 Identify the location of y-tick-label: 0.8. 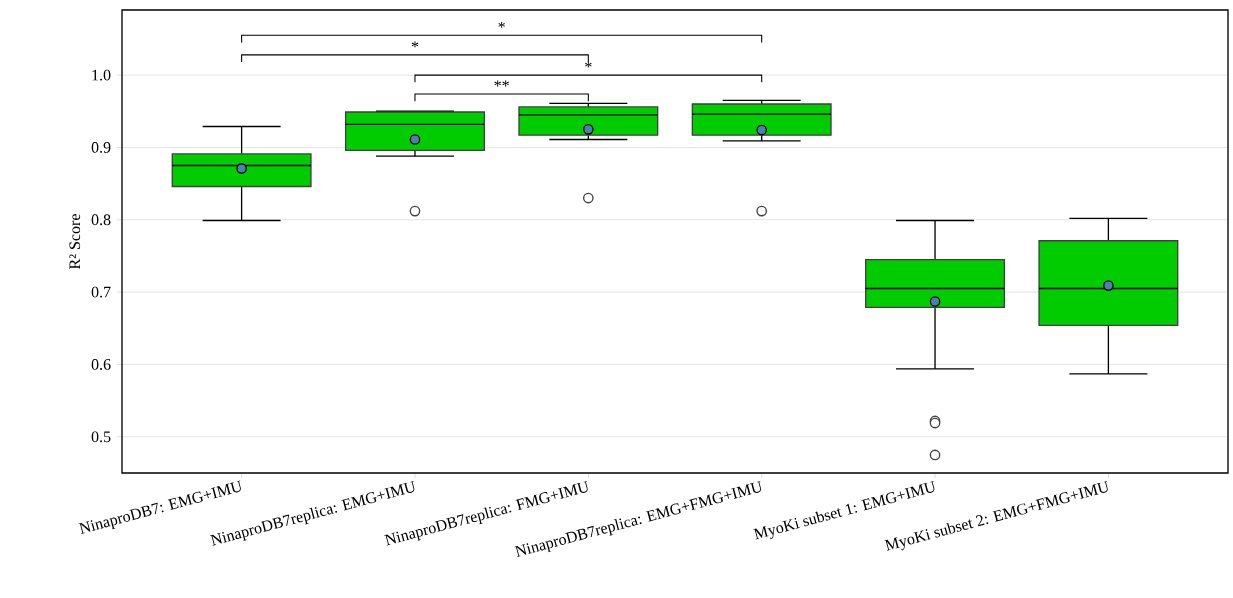
(101, 220).